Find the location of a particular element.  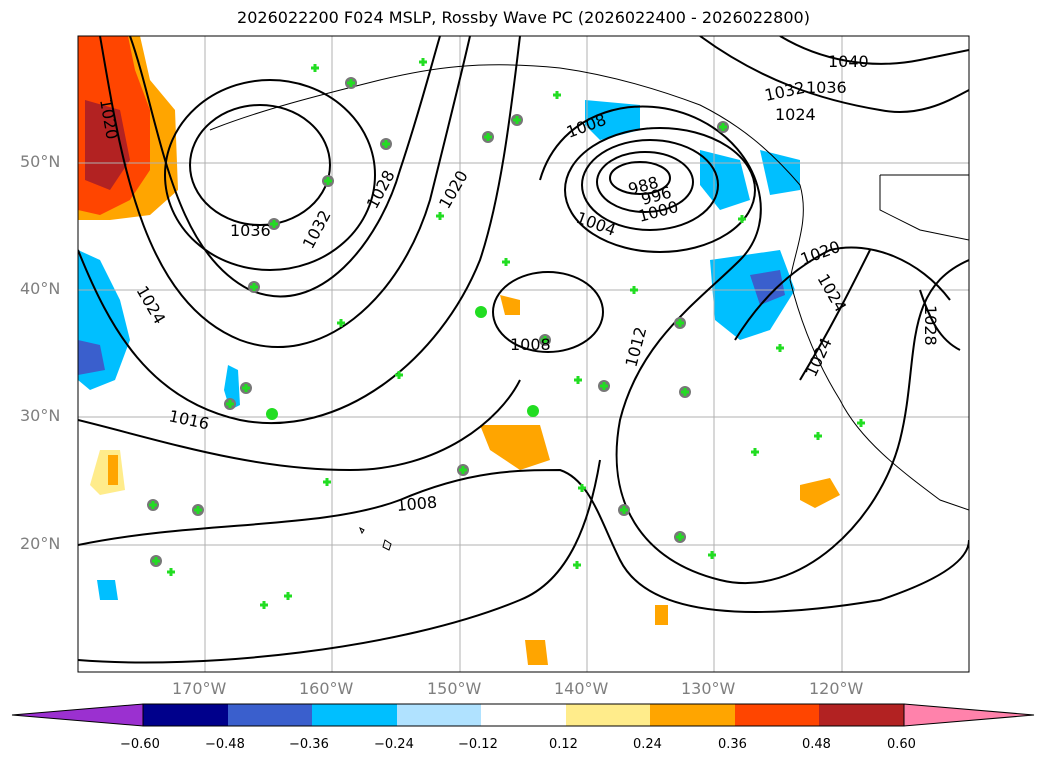

colorbar-max-arrow is located at coordinates (969, 715).